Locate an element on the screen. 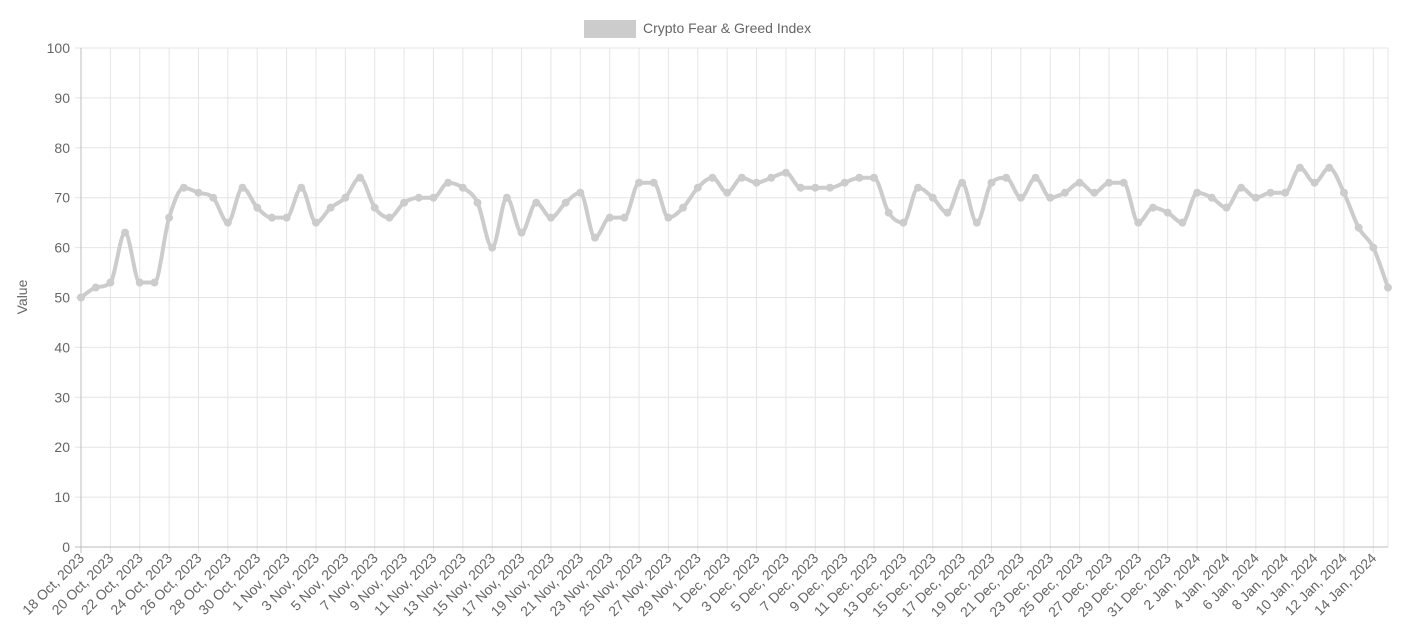  data-point: 30 Nov, 2023: 74 is located at coordinates (712, 177).